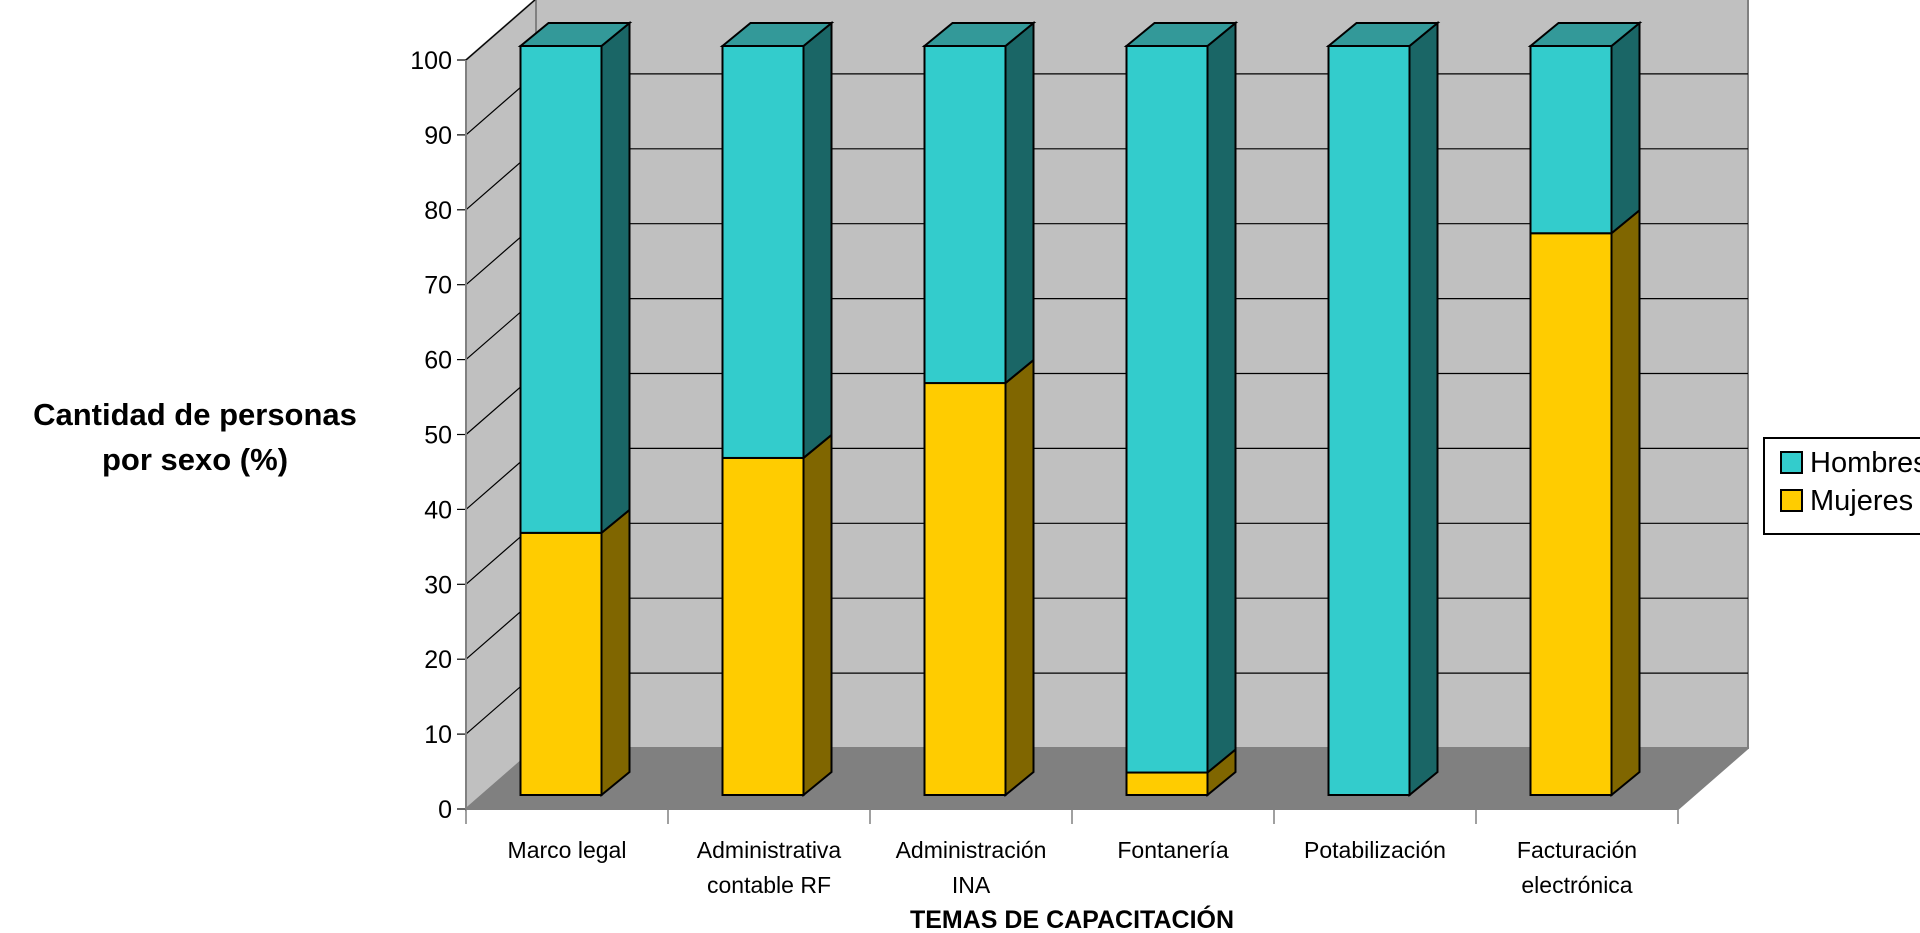 Image resolution: width=1920 pixels, height=933 pixels. Describe the element at coordinates (1713, 778) in the screenshot. I see `x-axis-depth-edge` at that location.